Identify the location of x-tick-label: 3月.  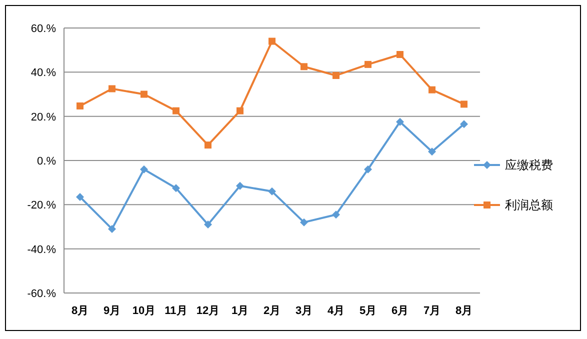
(304, 311).